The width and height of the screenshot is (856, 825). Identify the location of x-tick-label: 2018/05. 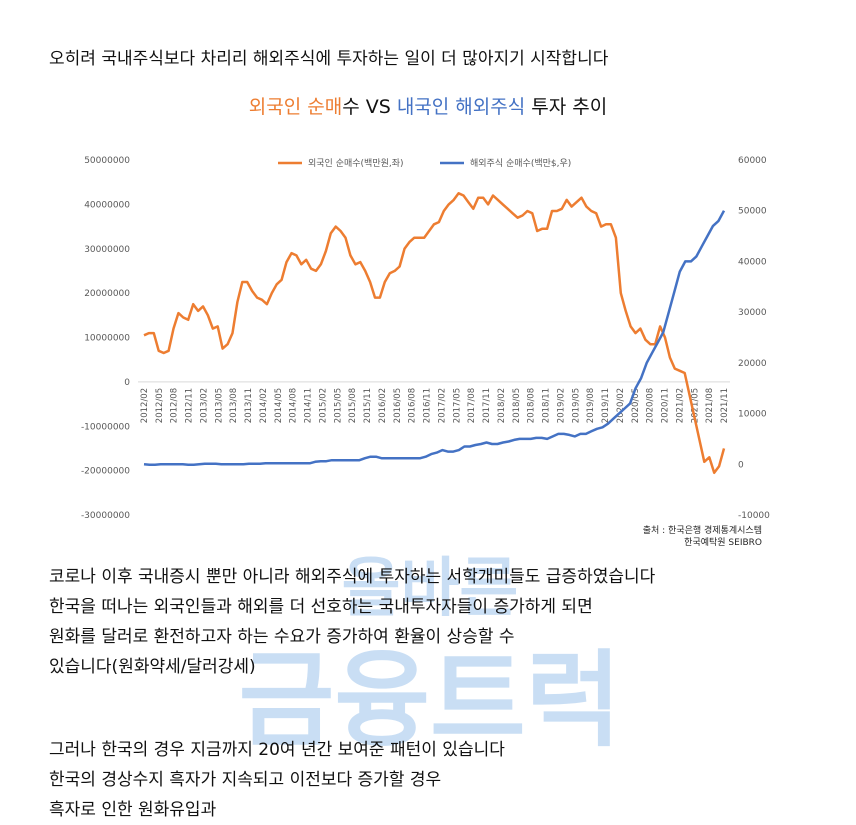
(517, 405).